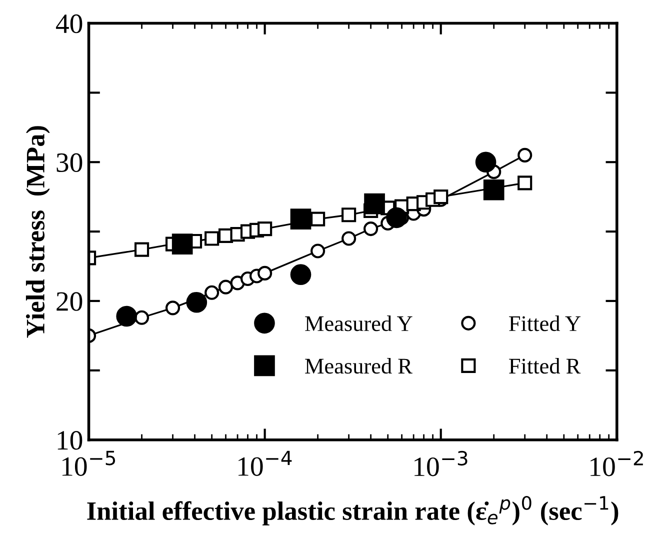 Image resolution: width=648 pixels, height=541 pixels. What do you see at coordinates (441, 463) in the screenshot?
I see `x-tick-label: 10$^{−3}$` at bounding box center [441, 463].